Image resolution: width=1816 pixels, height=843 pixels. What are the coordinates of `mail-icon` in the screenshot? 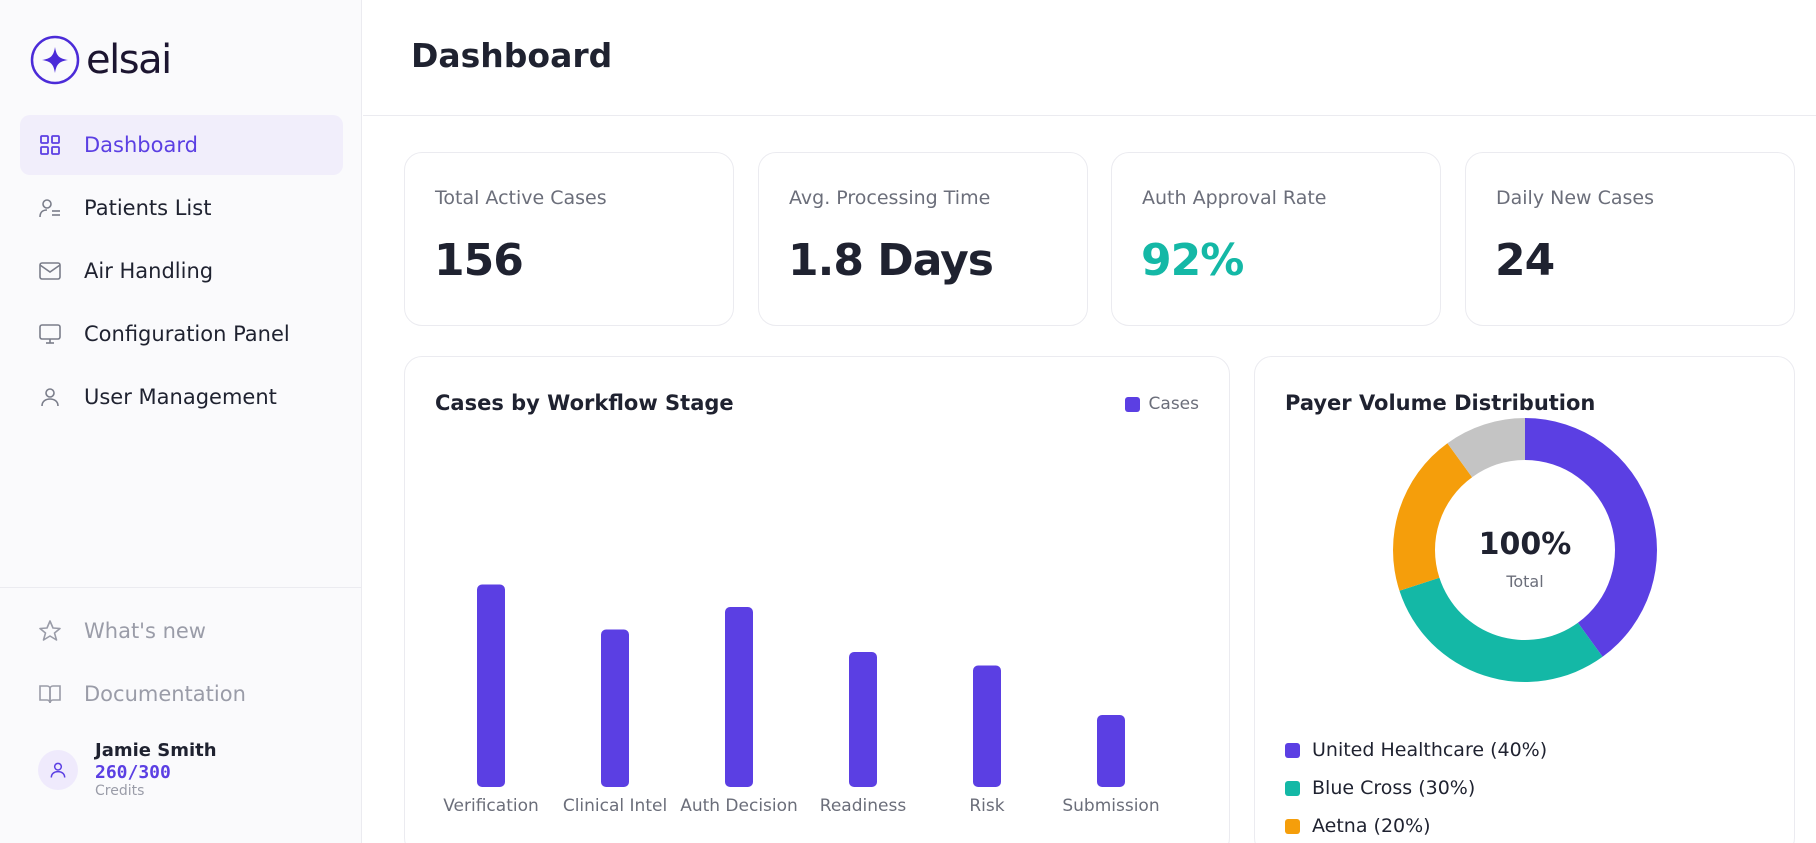 It's located at (50, 271).